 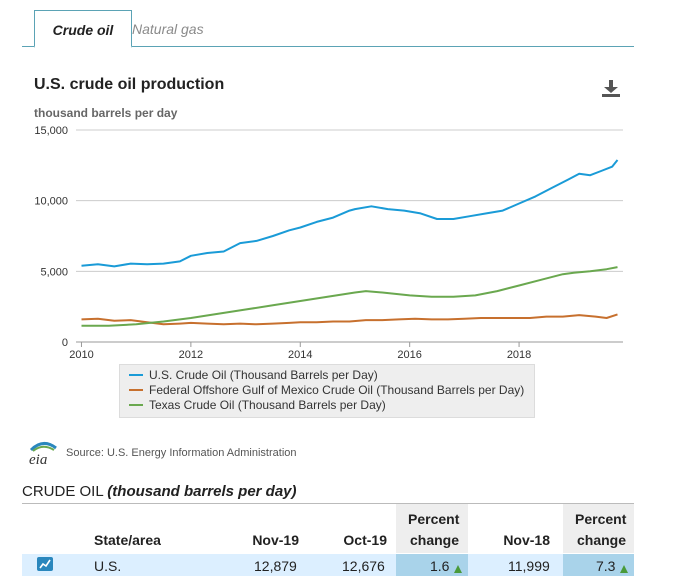 I want to click on line-chart-icon, so click(x=45, y=564).